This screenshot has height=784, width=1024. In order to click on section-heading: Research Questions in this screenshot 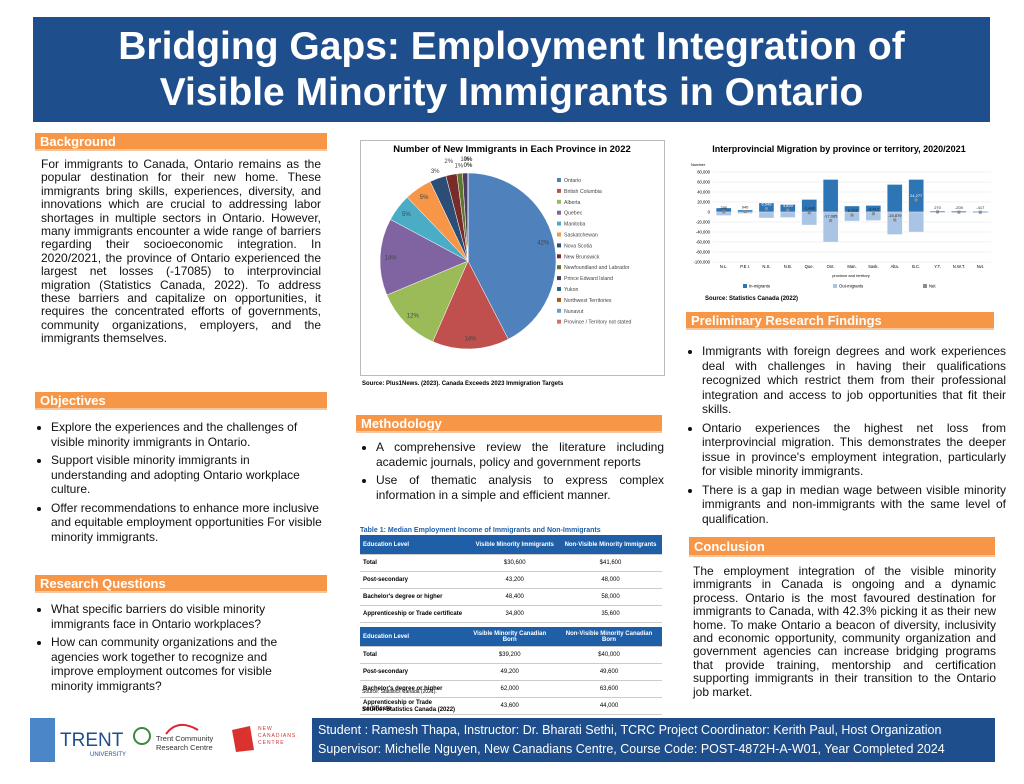, I will do `click(181, 584)`.